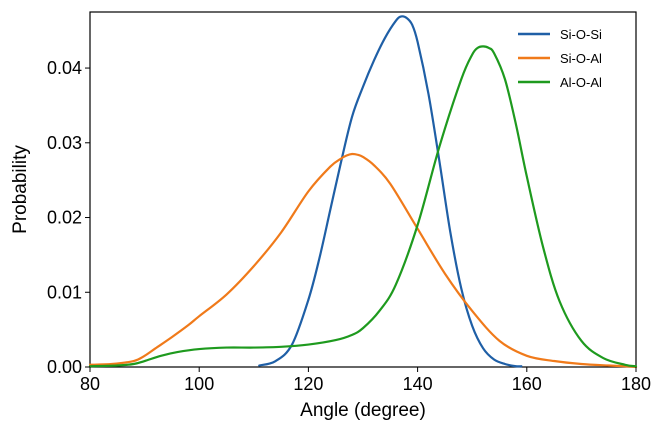 Image resolution: width=656 pixels, height=423 pixels. I want to click on y-axis-title: Probability, so click(20, 189).